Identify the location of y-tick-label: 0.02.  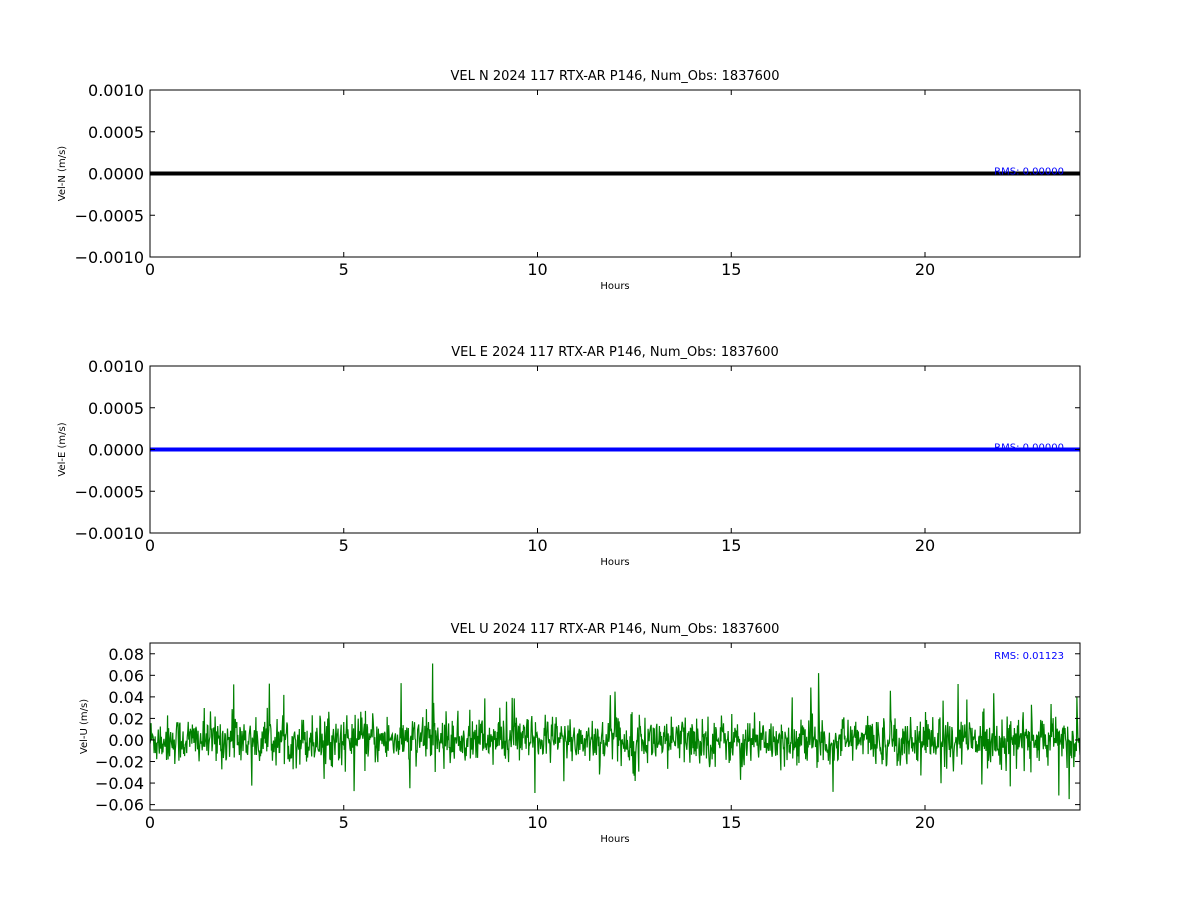
(126, 718).